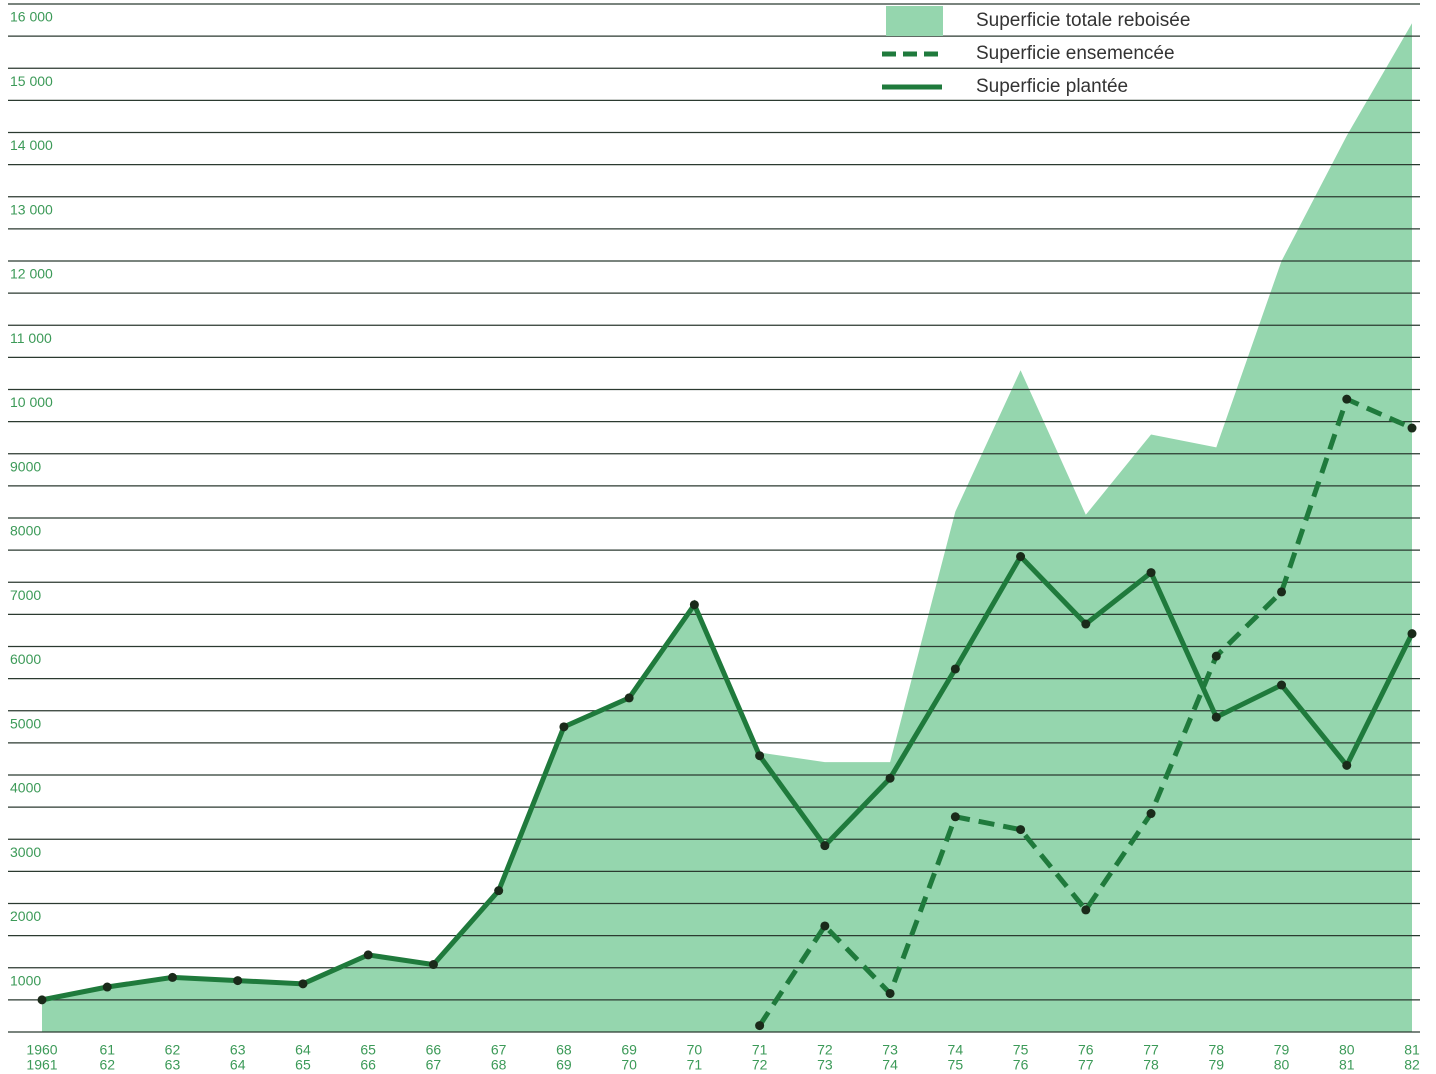 This screenshot has height=1074, width=1436. What do you see at coordinates (25, 466) in the screenshot?
I see `y-tick-label: 9000` at bounding box center [25, 466].